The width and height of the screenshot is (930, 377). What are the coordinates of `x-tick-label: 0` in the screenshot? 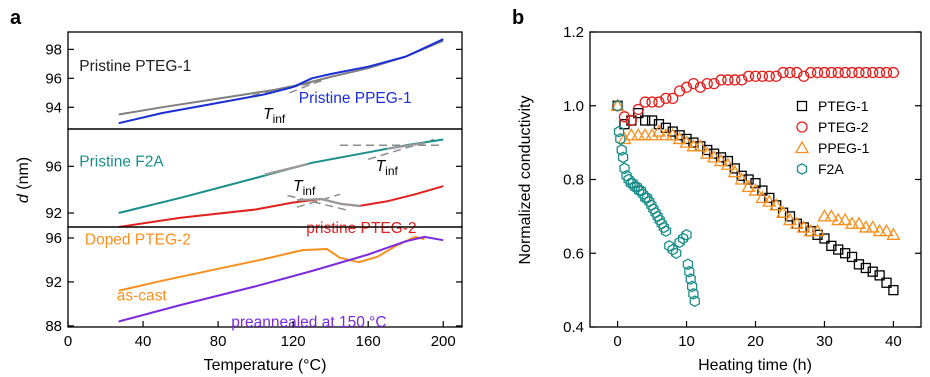 It's located at (68, 341).